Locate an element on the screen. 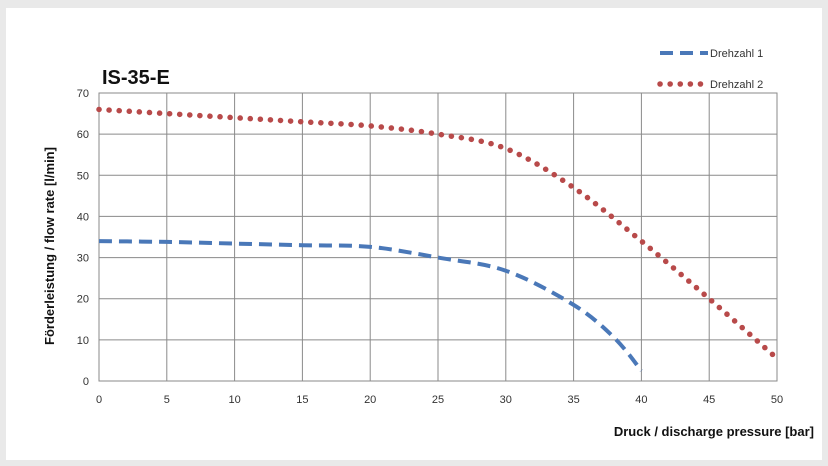 This screenshot has width=828, height=466. legend-label-drehzahl-2: Drehzahl 2 is located at coordinates (736, 85).